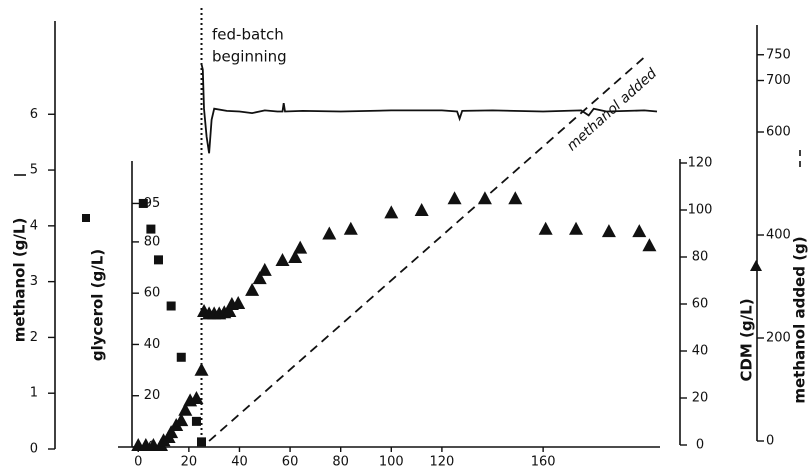 This screenshot has width=810, height=472. Describe the element at coordinates (778, 54) in the screenshot. I see `y4-tick-label: 750` at that location.